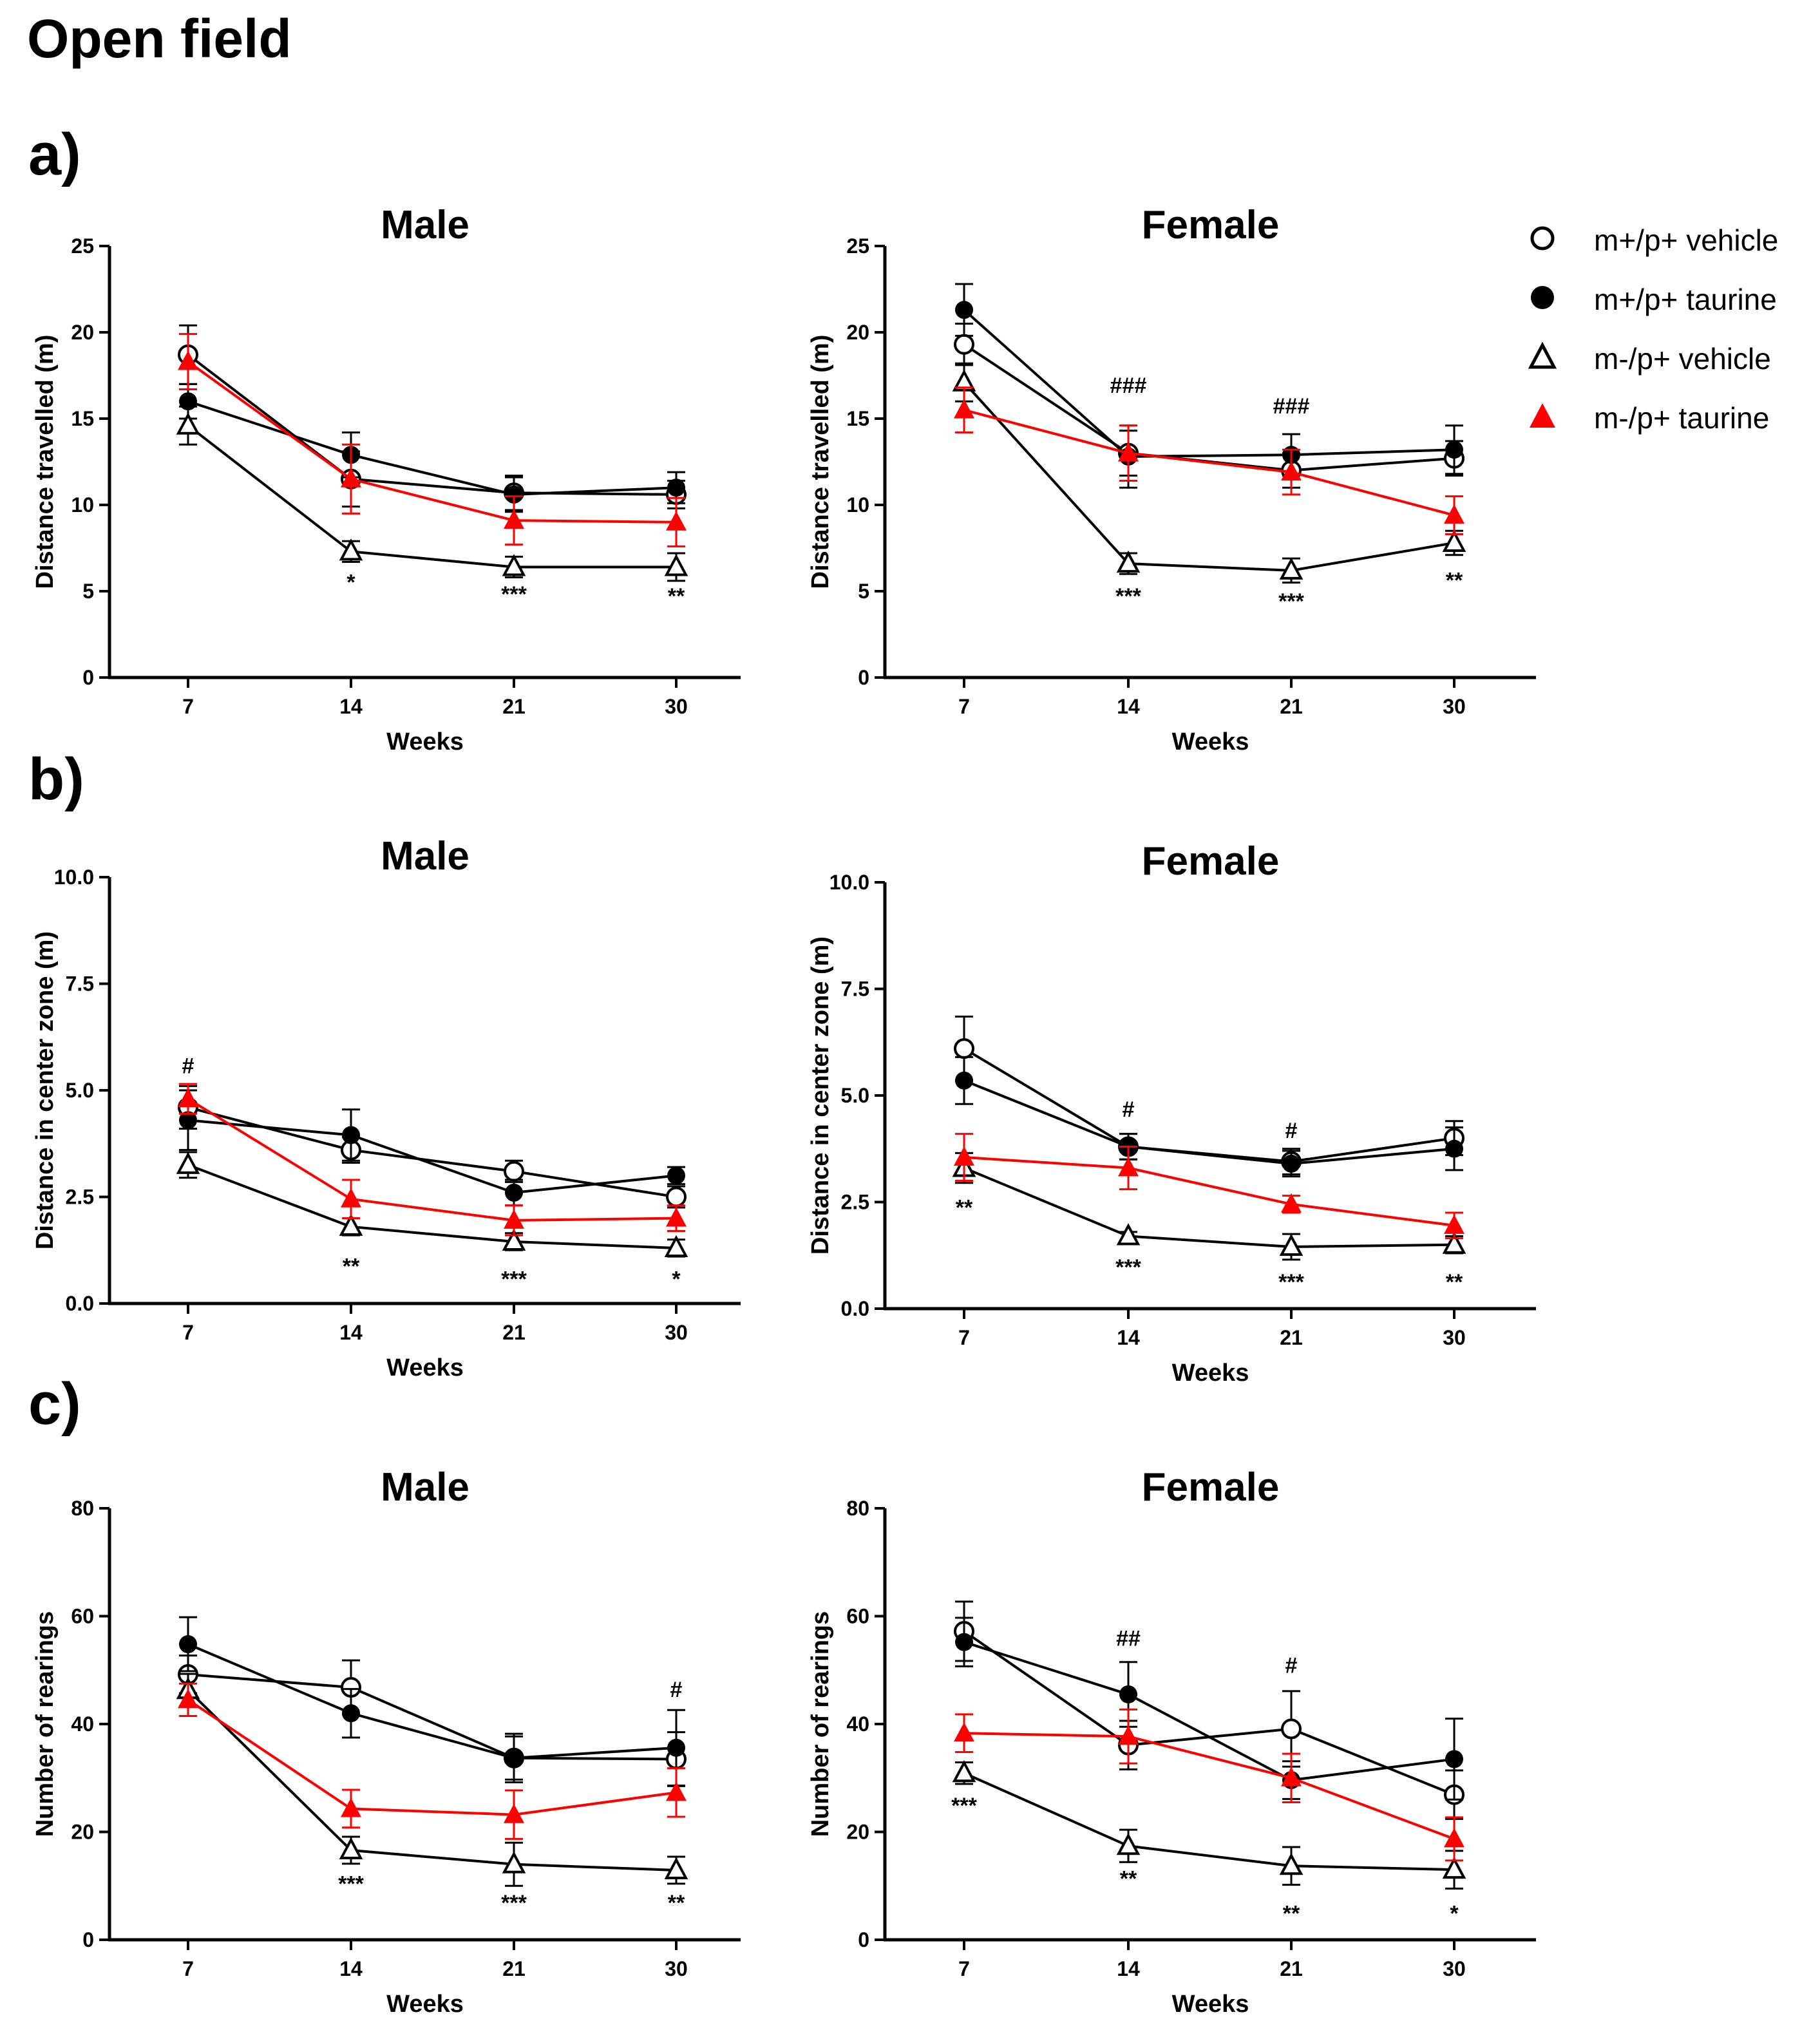 Image resolution: width=1820 pixels, height=2019 pixels. What do you see at coordinates (858, 505) in the screenshot?
I see `y-tick-label: 10` at bounding box center [858, 505].